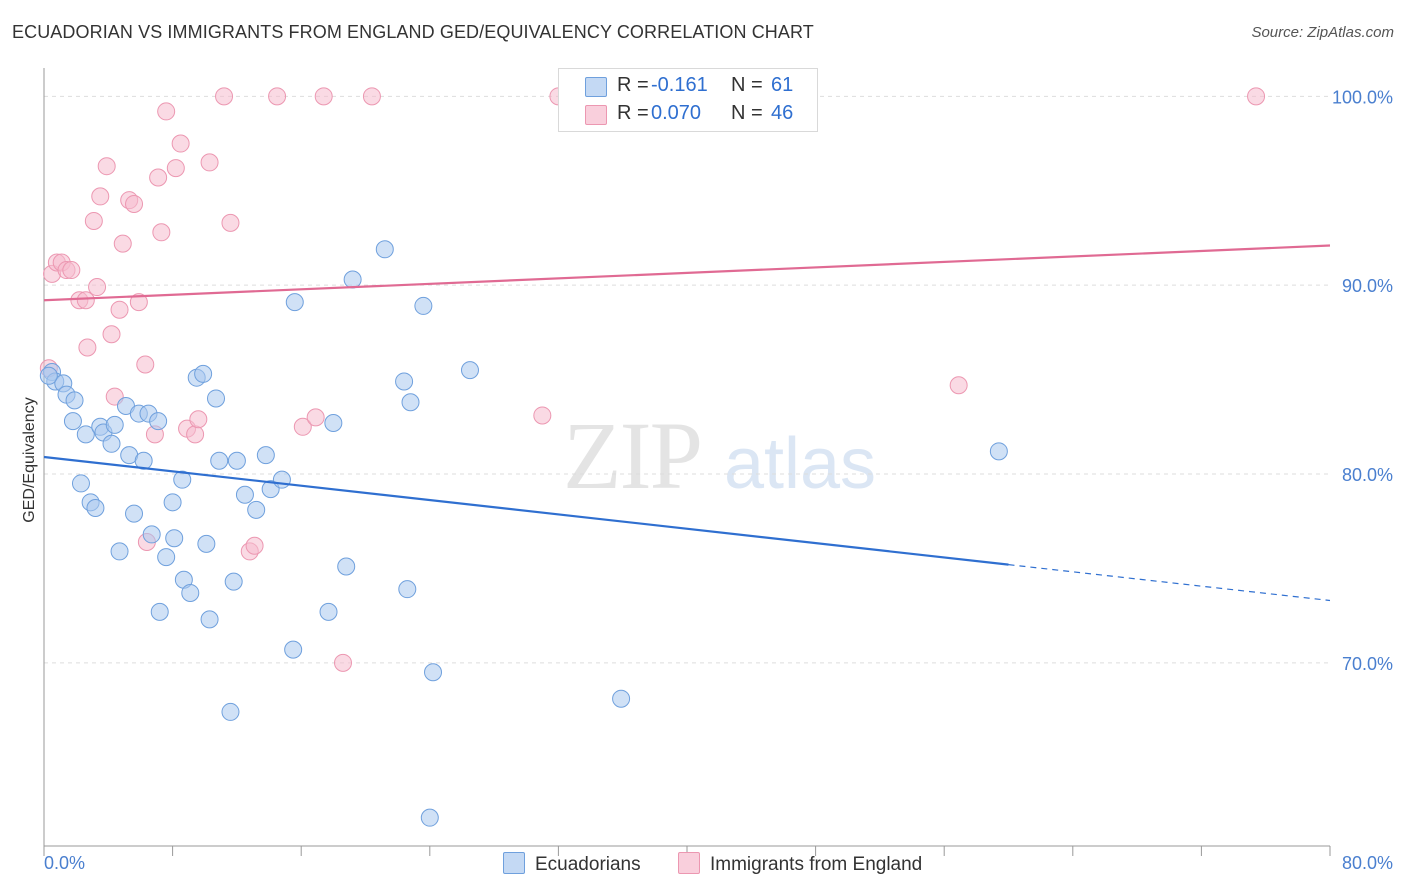 The width and height of the screenshot is (1406, 892). Describe the element at coordinates (632, 455) in the screenshot. I see `watermark-zip: ZIP` at that location.